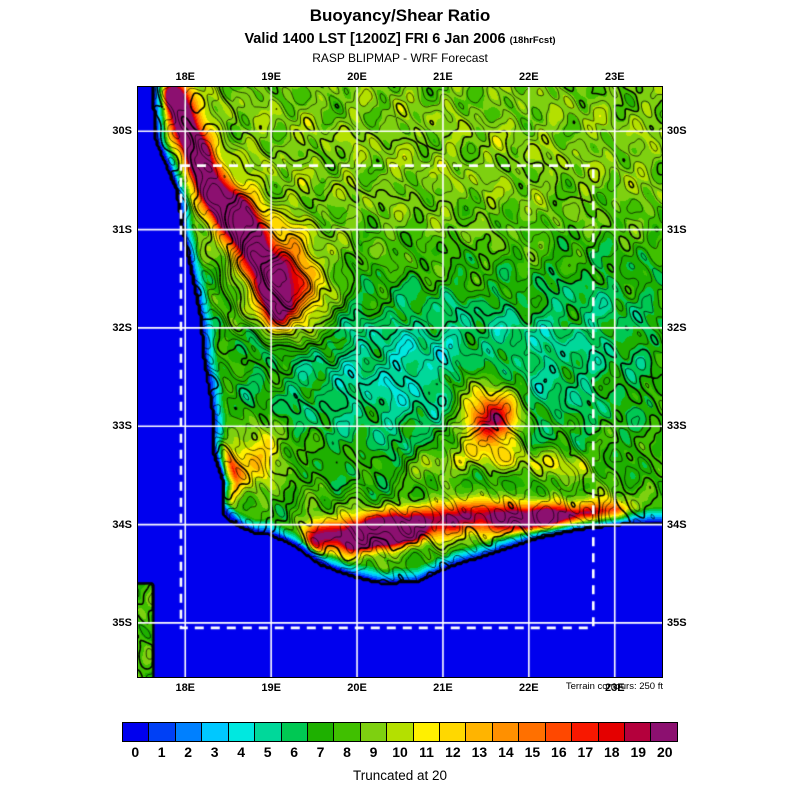 Image resolution: width=800 pixels, height=800 pixels. Describe the element at coordinates (347, 752) in the screenshot. I see `colorbar-tick-8: 8` at that location.